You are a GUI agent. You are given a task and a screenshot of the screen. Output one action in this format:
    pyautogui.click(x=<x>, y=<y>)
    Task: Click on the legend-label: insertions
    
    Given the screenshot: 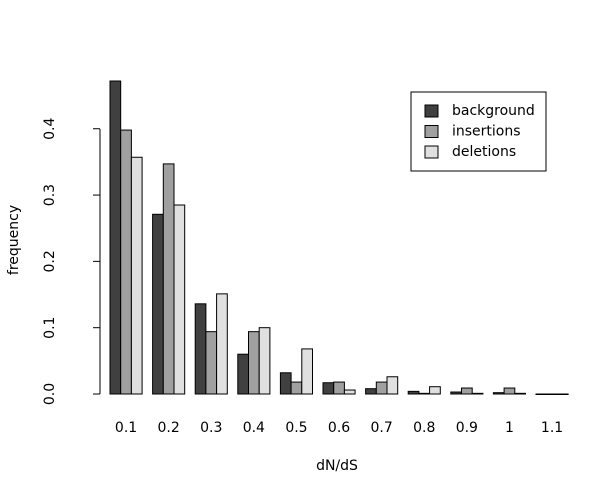 What is the action you would take?
    pyautogui.click(x=486, y=132)
    